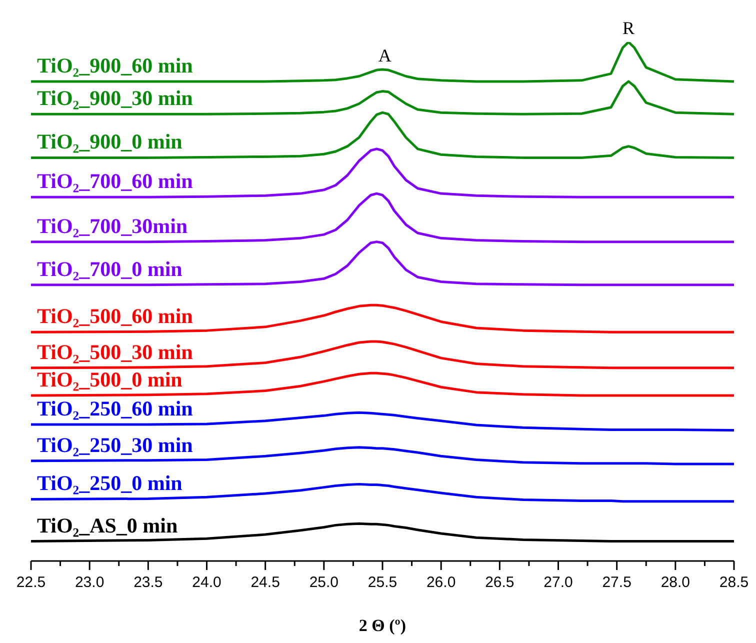  What do you see at coordinates (110, 142) in the screenshot?
I see `series-label: TiO₂_900_0 min` at bounding box center [110, 142].